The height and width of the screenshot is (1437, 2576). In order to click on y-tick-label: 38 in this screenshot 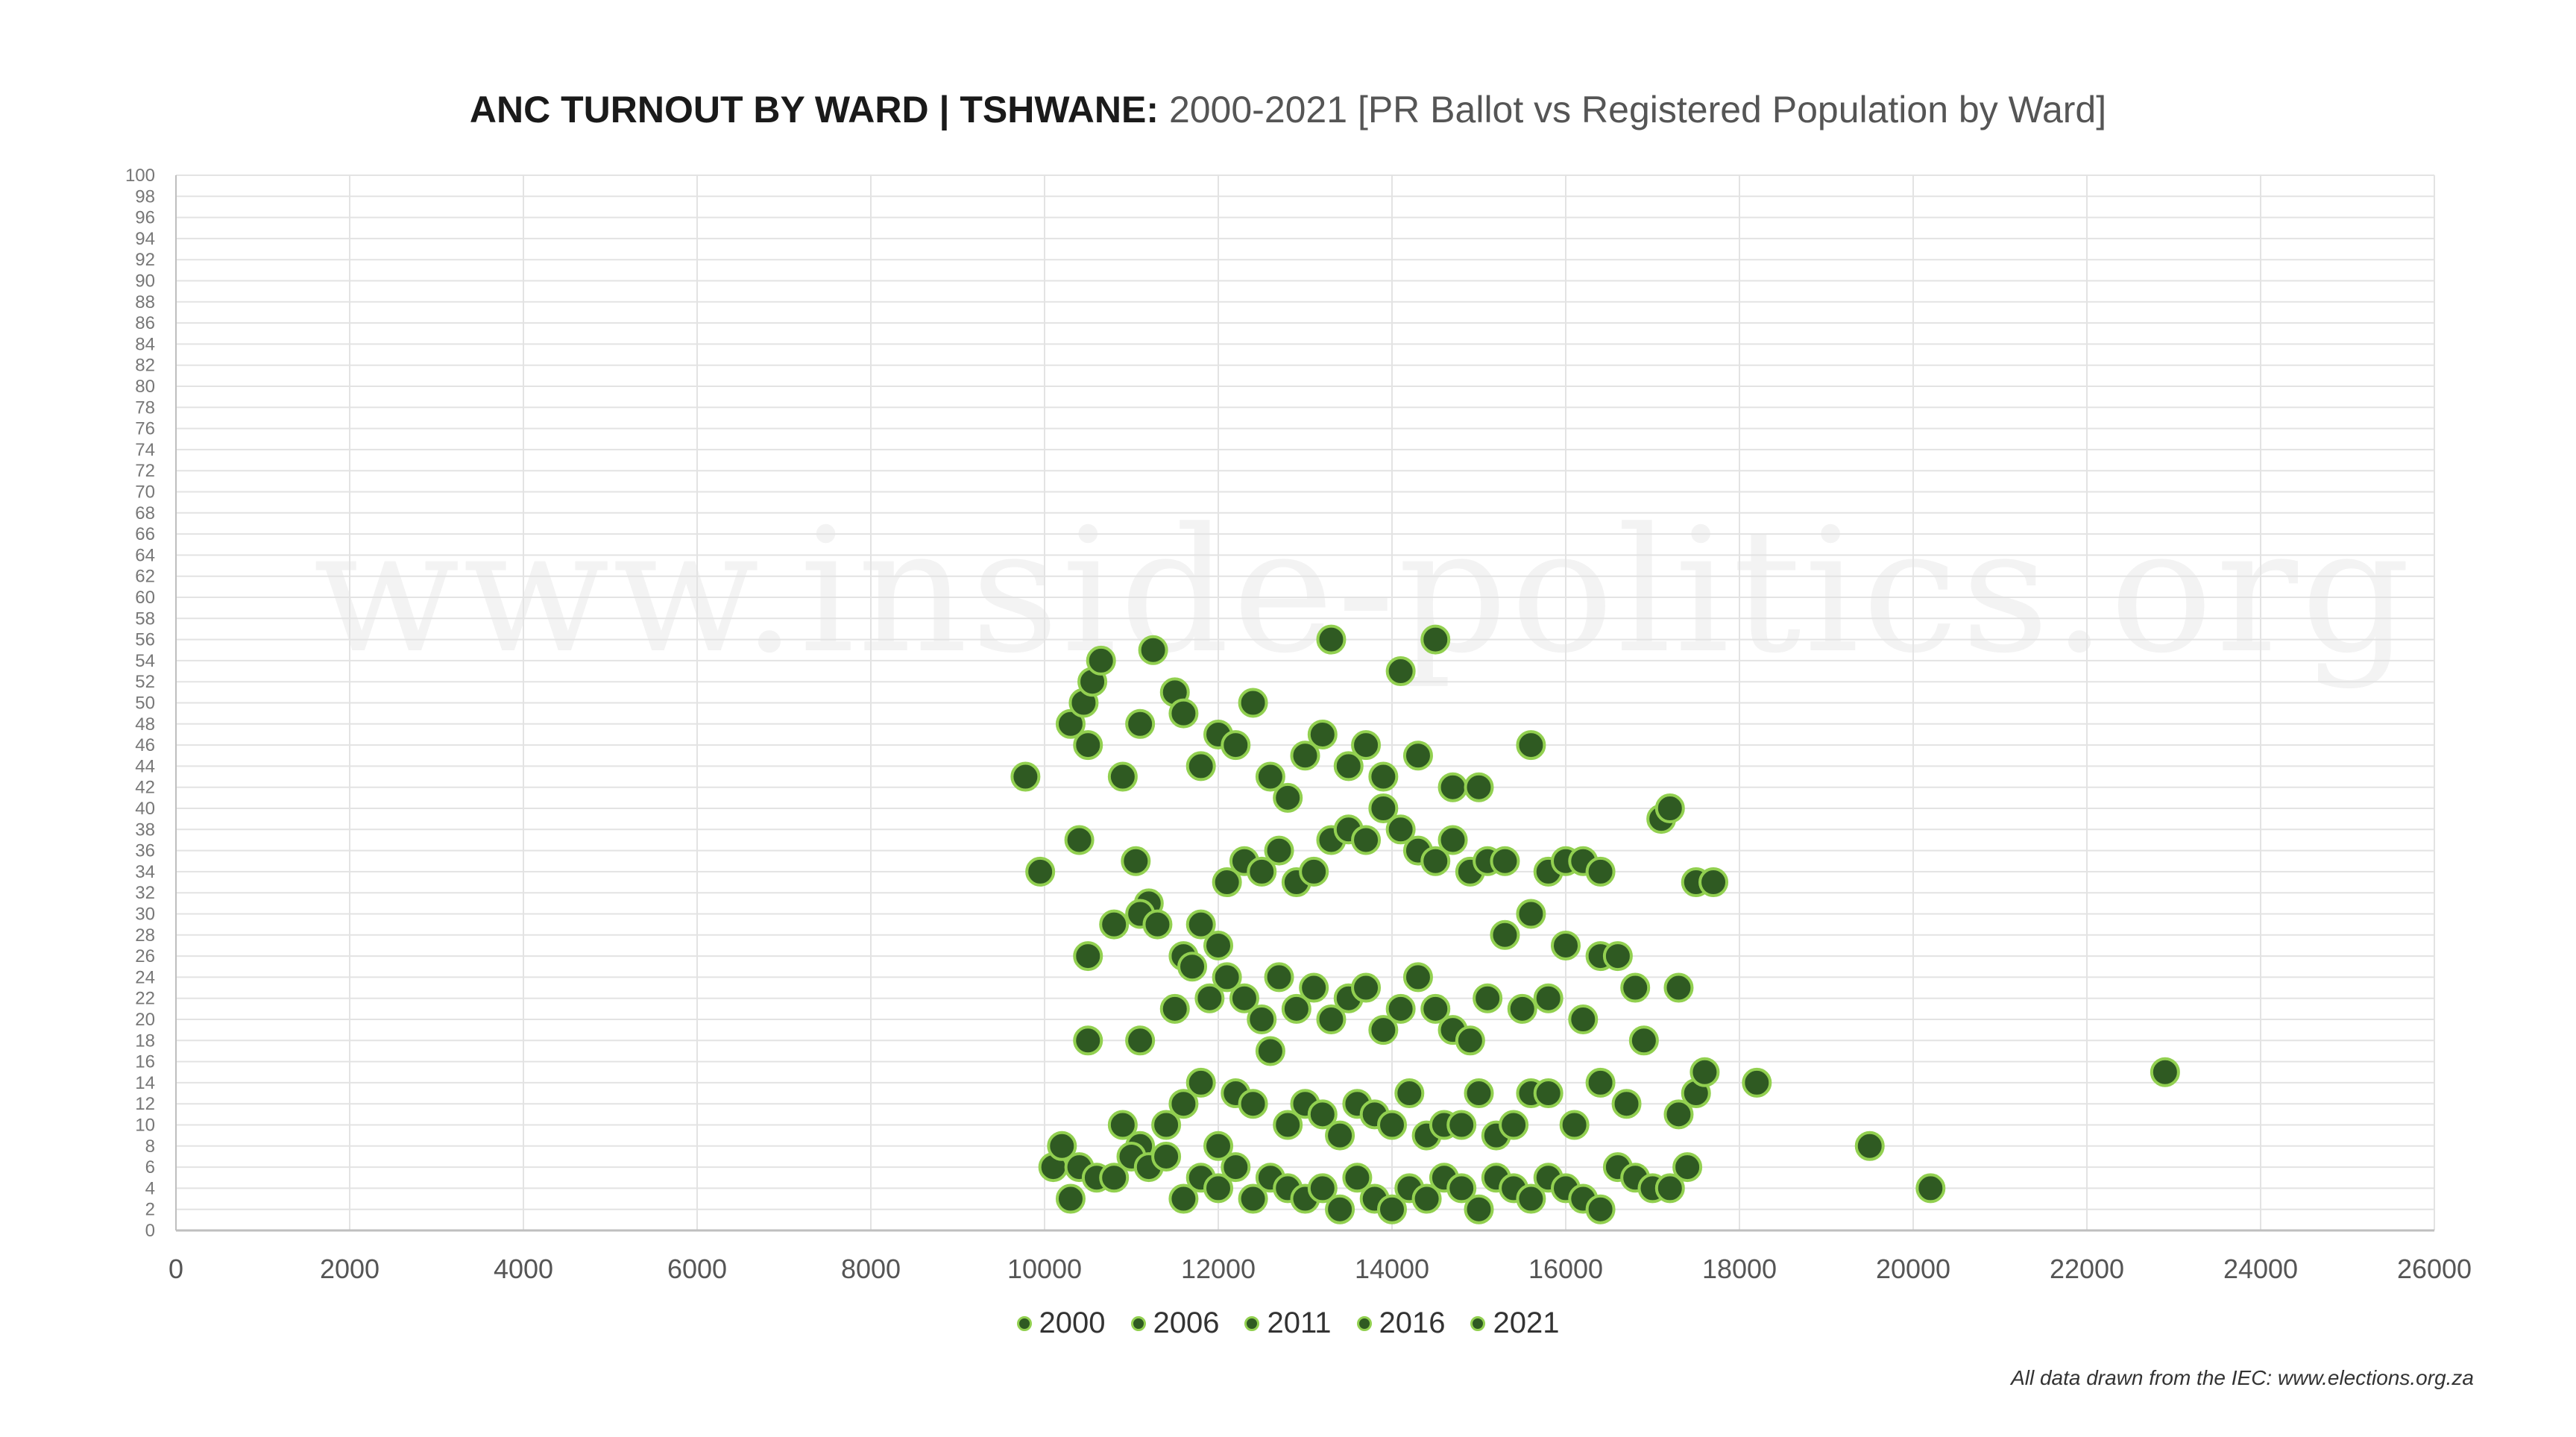, I will do `click(145, 830)`.